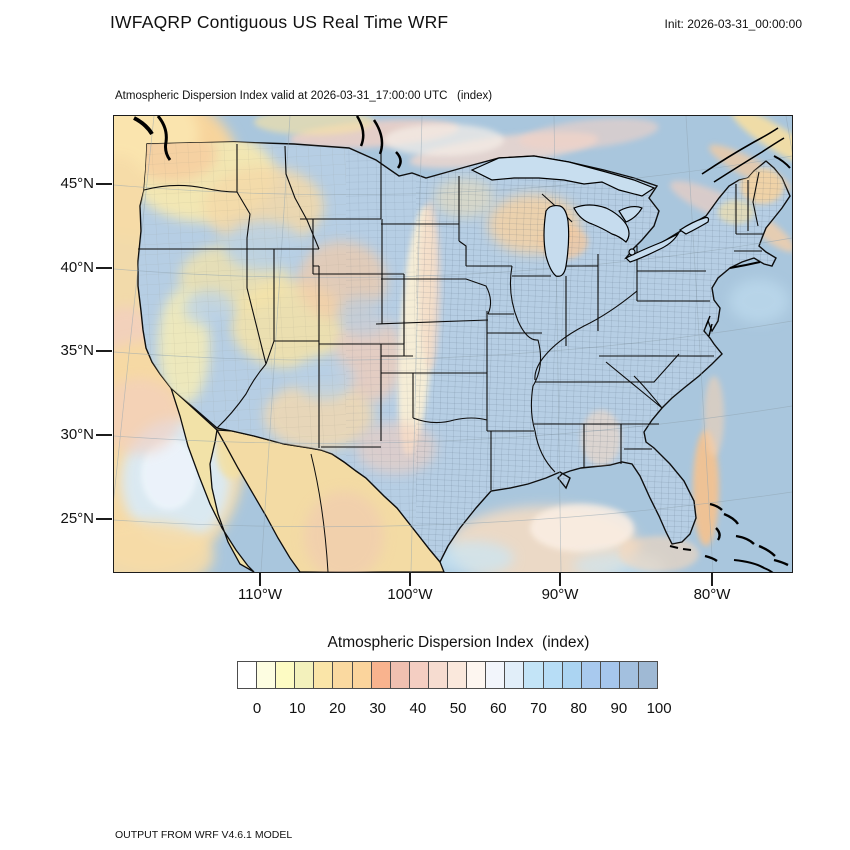  What do you see at coordinates (619, 708) in the screenshot?
I see `legend-tick-value: 90` at bounding box center [619, 708].